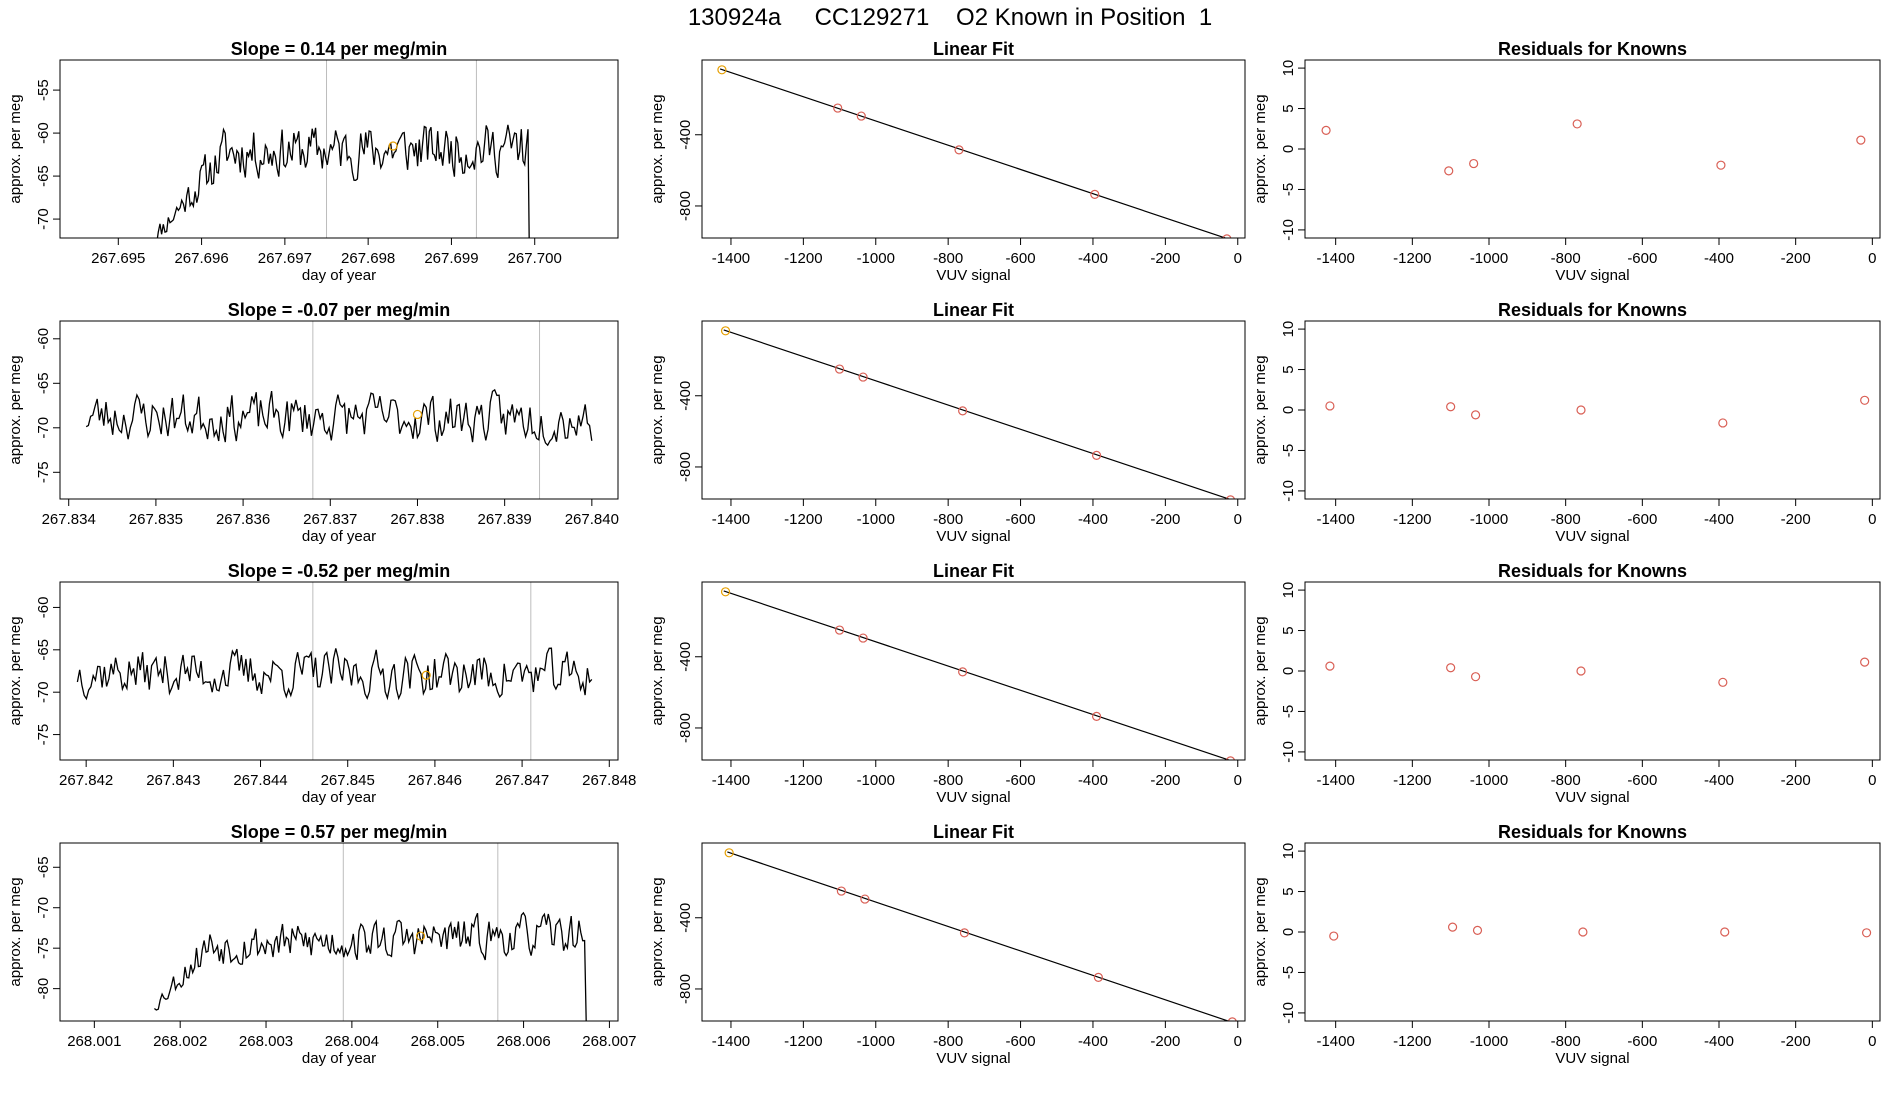 This screenshot has width=1900, height=1100. I want to click on x-tick-label: 267.846, so click(435, 780).